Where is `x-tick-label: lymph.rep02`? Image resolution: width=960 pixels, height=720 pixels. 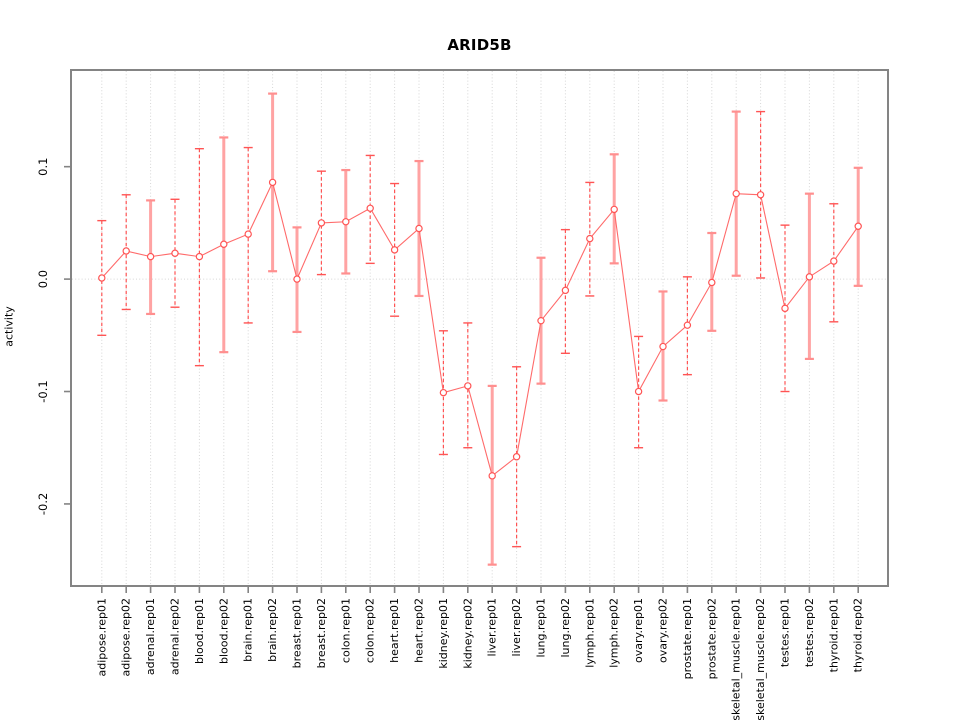
x-tick-label: lymph.rep02 is located at coordinates (614, 633).